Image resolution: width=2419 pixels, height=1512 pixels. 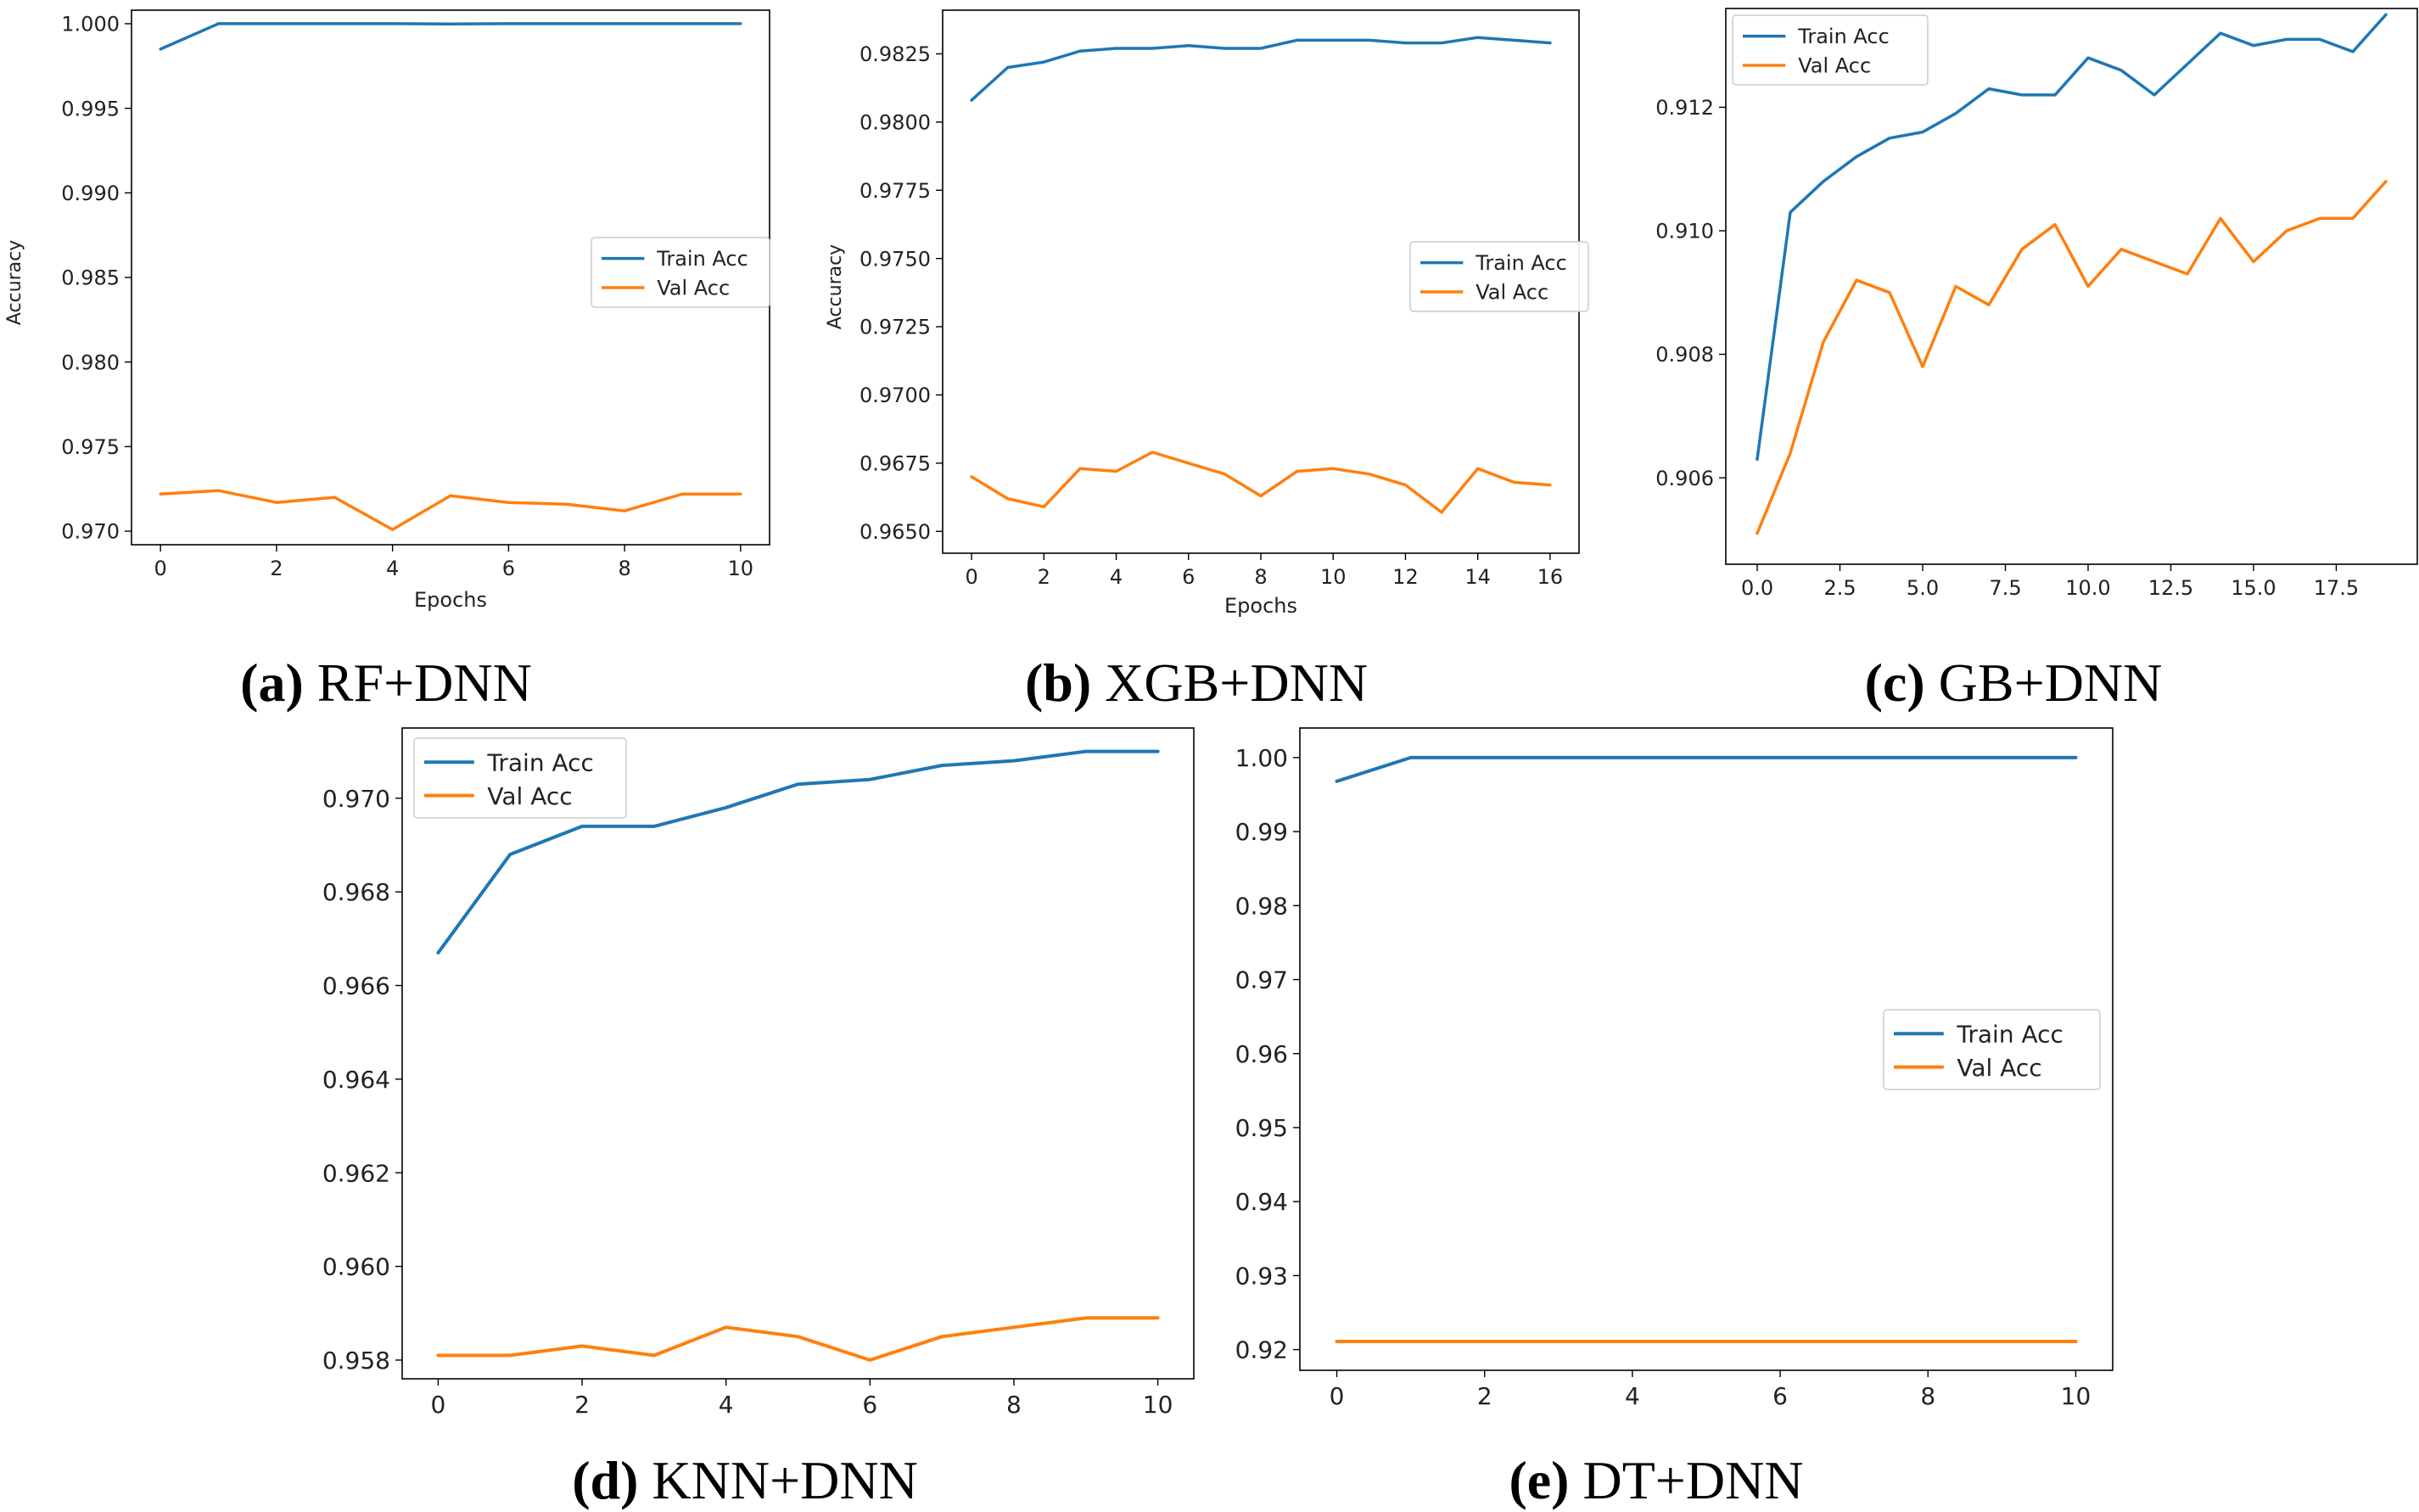 I want to click on y-tick-label: 0.910, so click(x=1685, y=232).